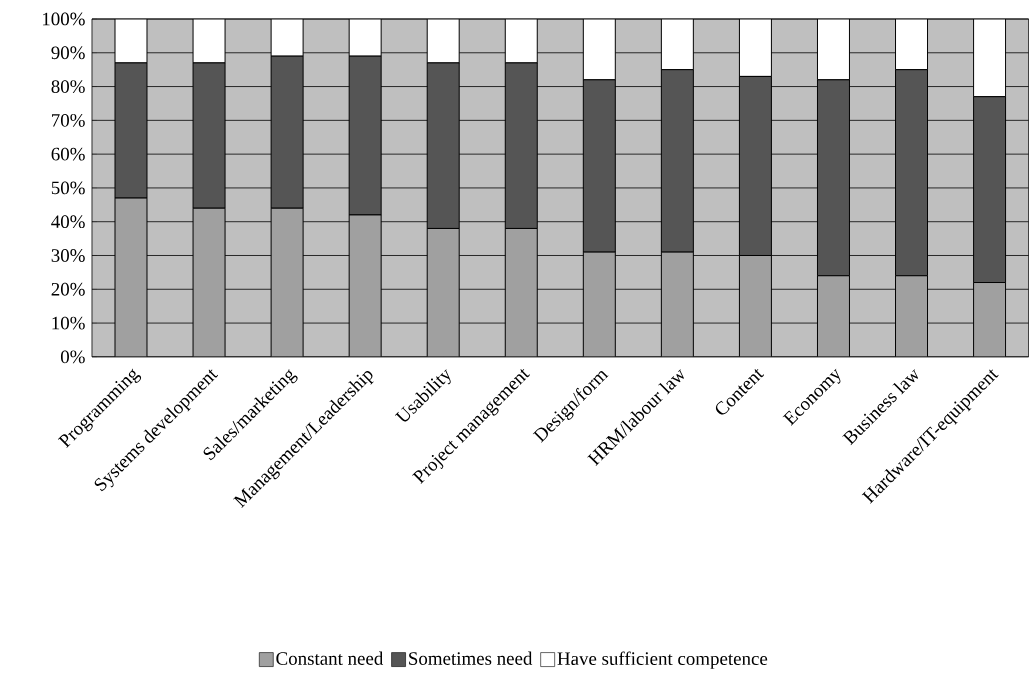 The height and width of the screenshot is (684, 1029). Describe the element at coordinates (68, 120) in the screenshot. I see `y-tick-label: 70%` at that location.